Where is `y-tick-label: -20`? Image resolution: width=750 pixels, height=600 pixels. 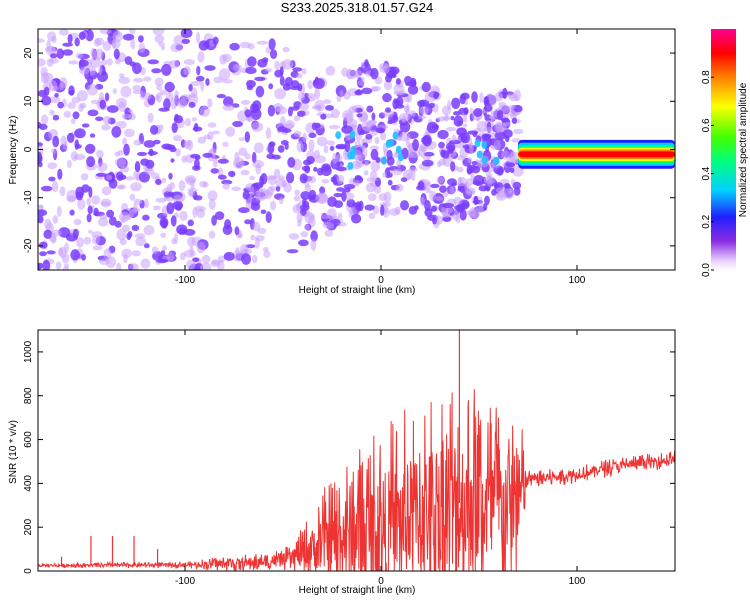 y-tick-label: -20 is located at coordinates (28, 245).